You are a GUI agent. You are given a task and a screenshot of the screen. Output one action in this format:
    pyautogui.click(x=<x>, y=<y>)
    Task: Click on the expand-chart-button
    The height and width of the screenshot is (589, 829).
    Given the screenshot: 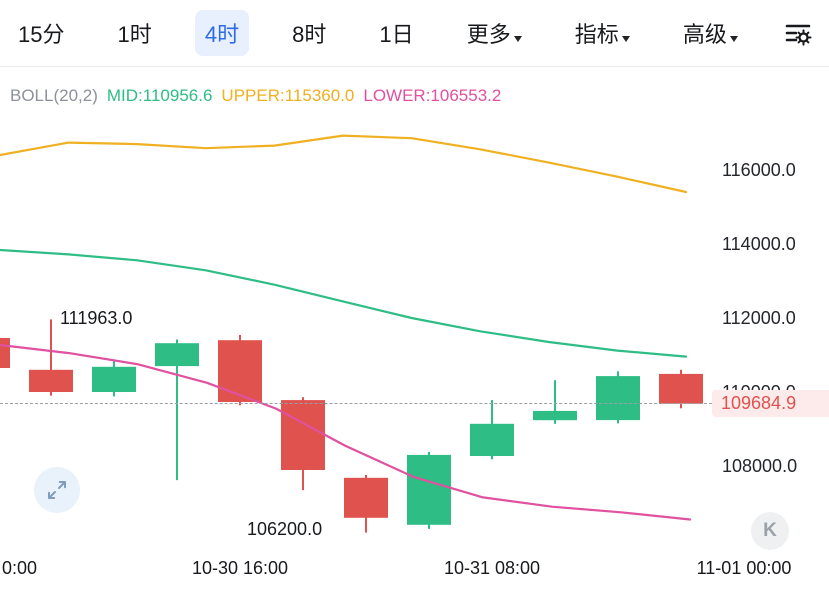 What is the action you would take?
    pyautogui.click(x=57, y=490)
    